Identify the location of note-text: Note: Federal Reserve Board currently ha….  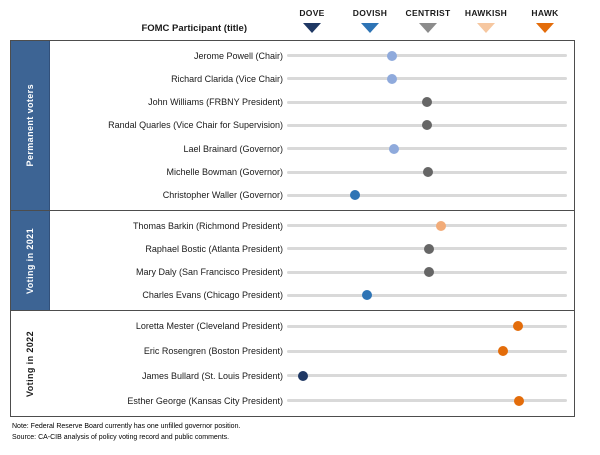
(126, 426).